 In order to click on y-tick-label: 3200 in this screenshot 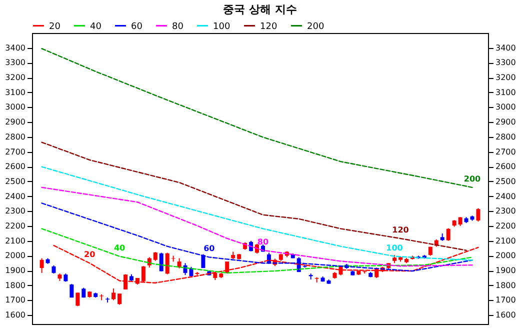, I will do `click(15, 77)`.